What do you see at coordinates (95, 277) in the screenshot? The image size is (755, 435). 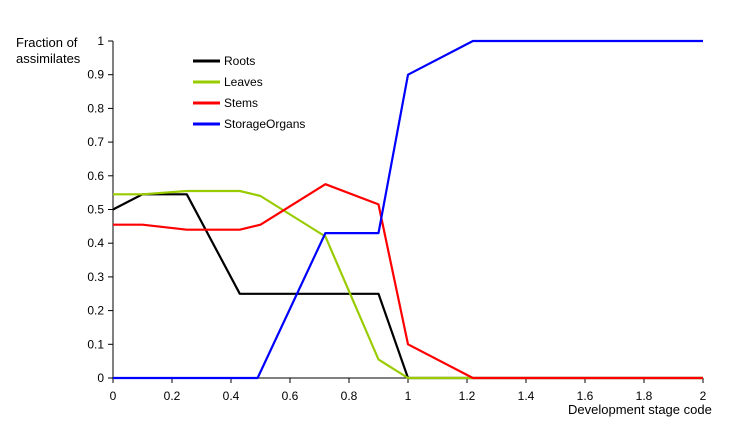 I see `y-tick-label: 0.3` at bounding box center [95, 277].